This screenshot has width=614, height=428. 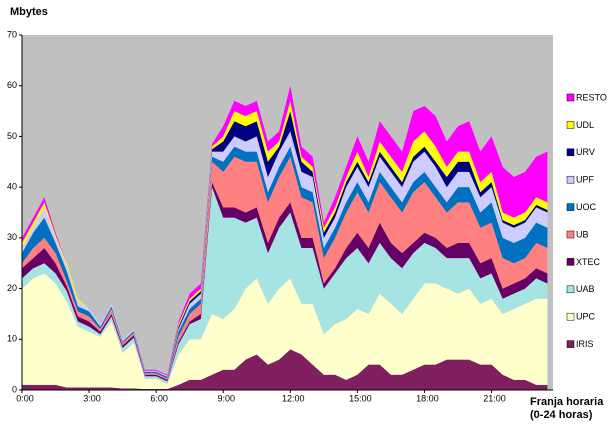 I want to click on legend-label: UOC, so click(x=586, y=207).